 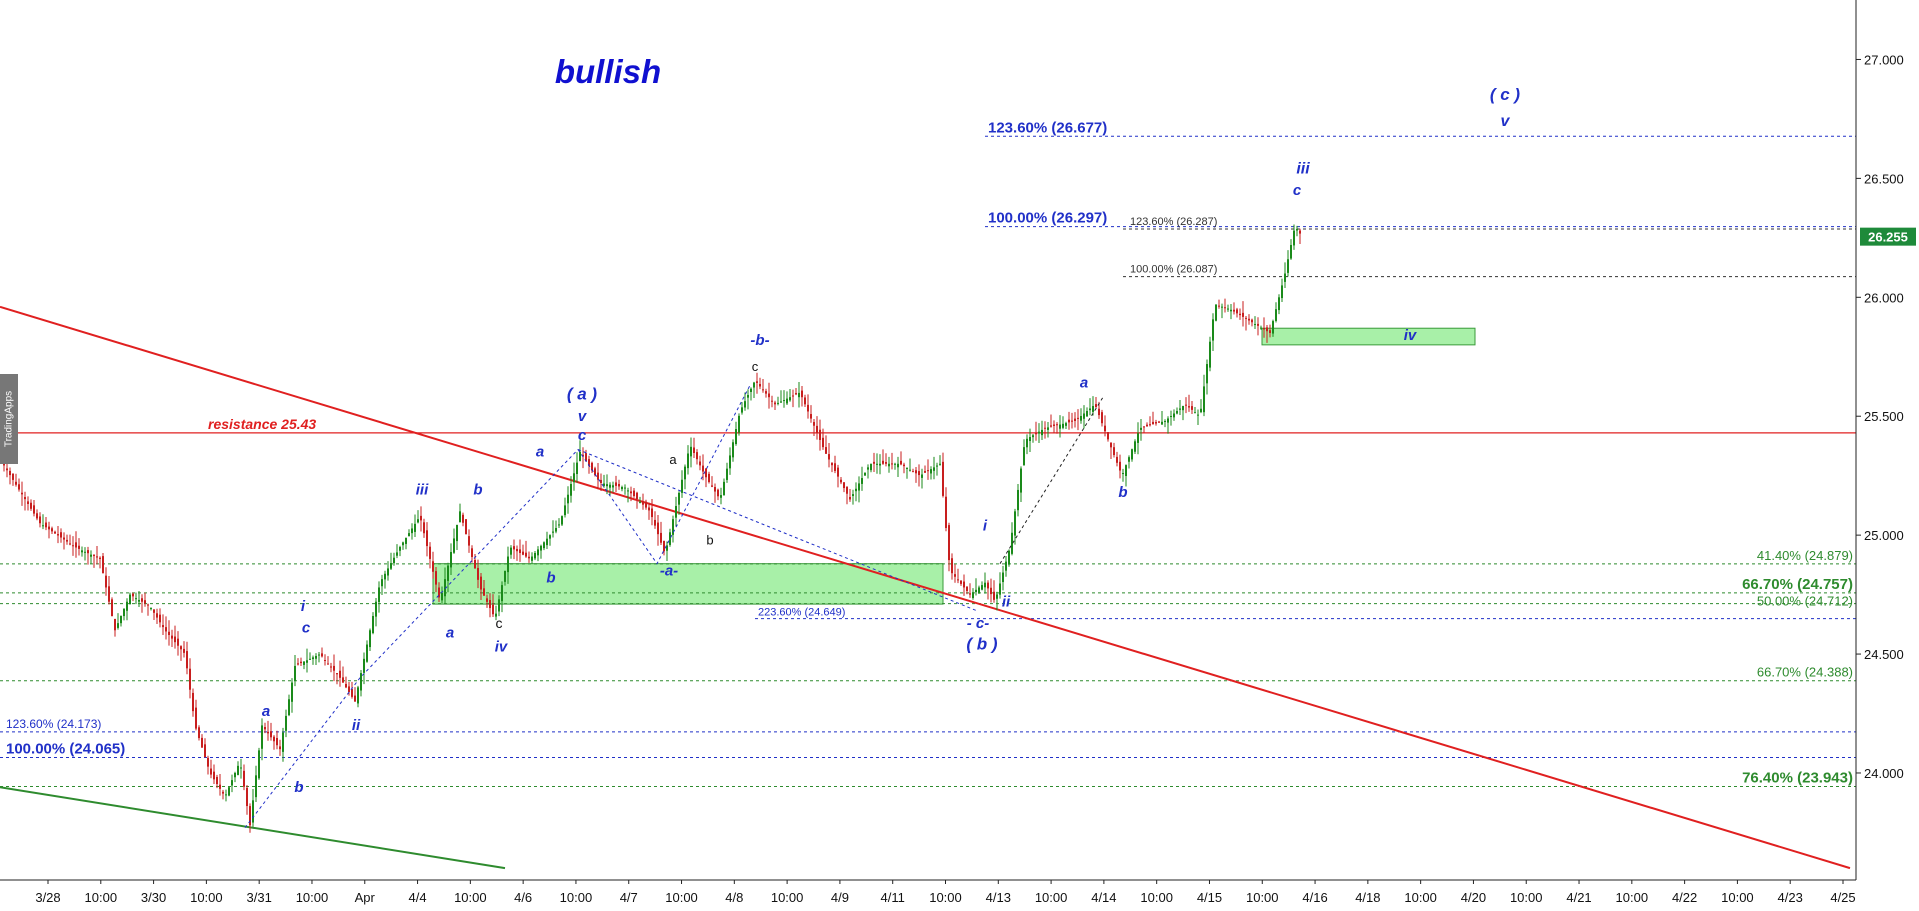 What do you see at coordinates (356, 725) in the screenshot?
I see `wave-label-22: ii` at bounding box center [356, 725].